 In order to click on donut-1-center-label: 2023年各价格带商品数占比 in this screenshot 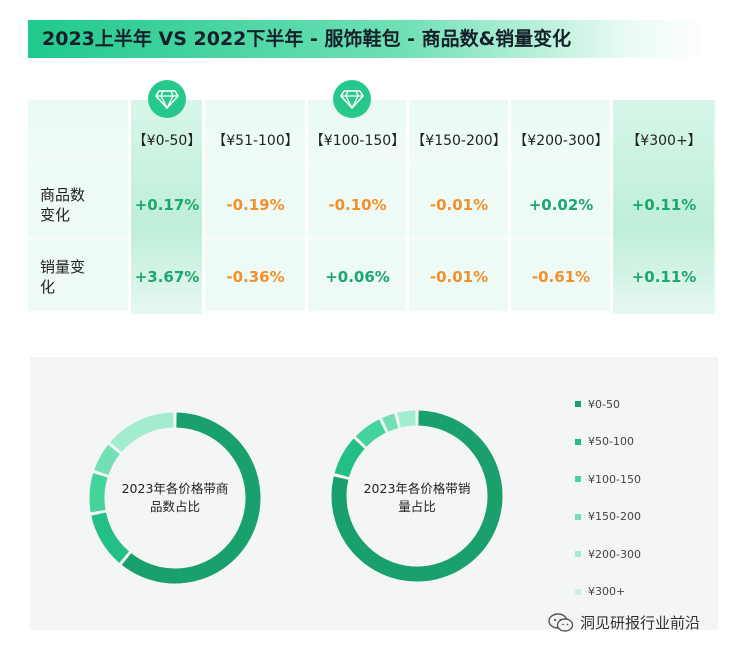, I will do `click(175, 497)`.